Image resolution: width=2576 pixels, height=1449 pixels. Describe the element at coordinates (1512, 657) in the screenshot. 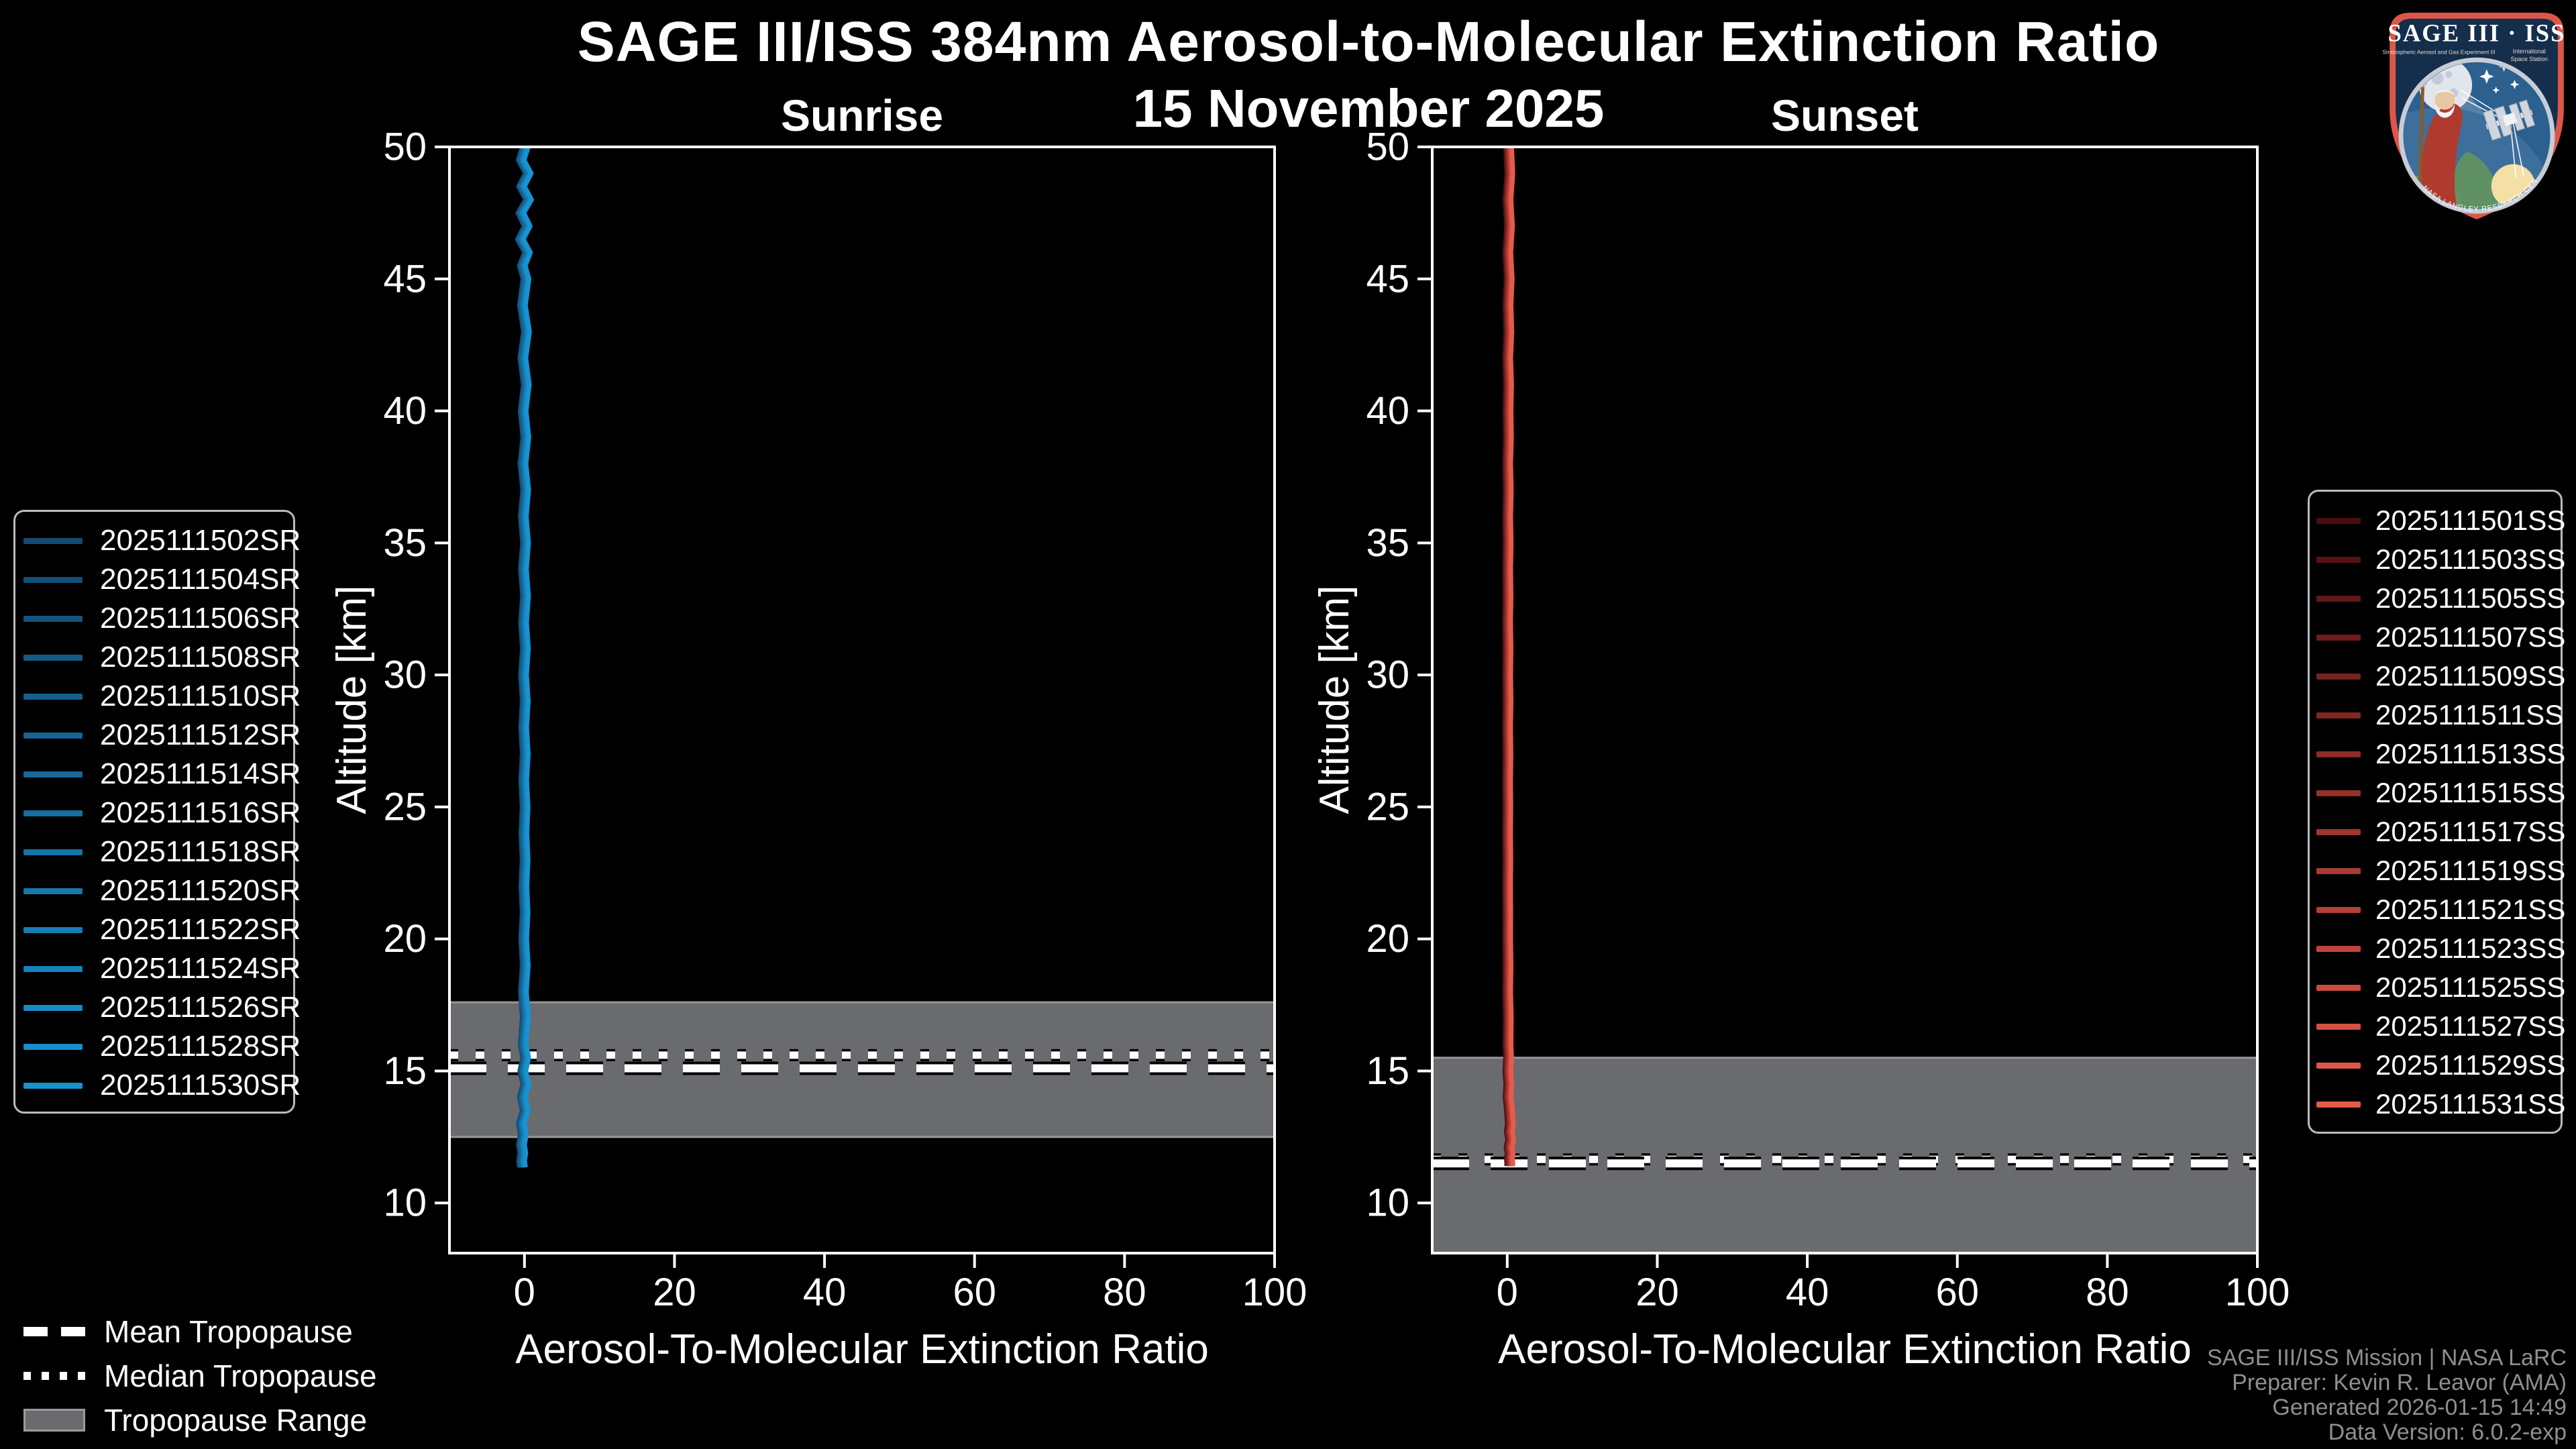

I see `profile-line-2025111531SS` at that location.